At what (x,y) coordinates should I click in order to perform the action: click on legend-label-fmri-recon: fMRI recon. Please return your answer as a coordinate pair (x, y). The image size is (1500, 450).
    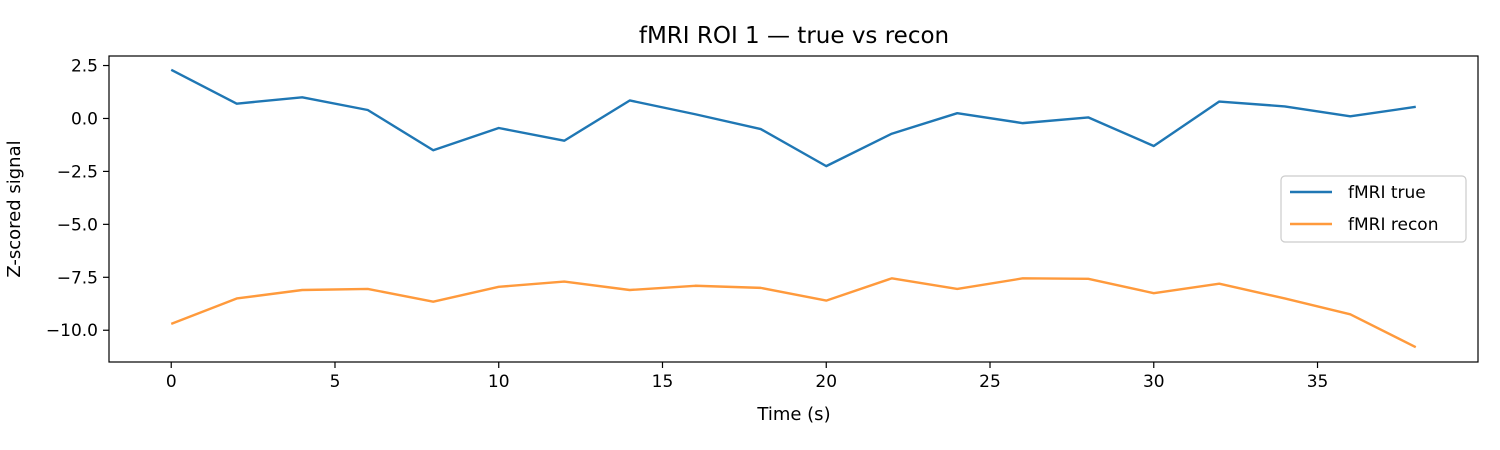
    Looking at the image, I should click on (1393, 225).